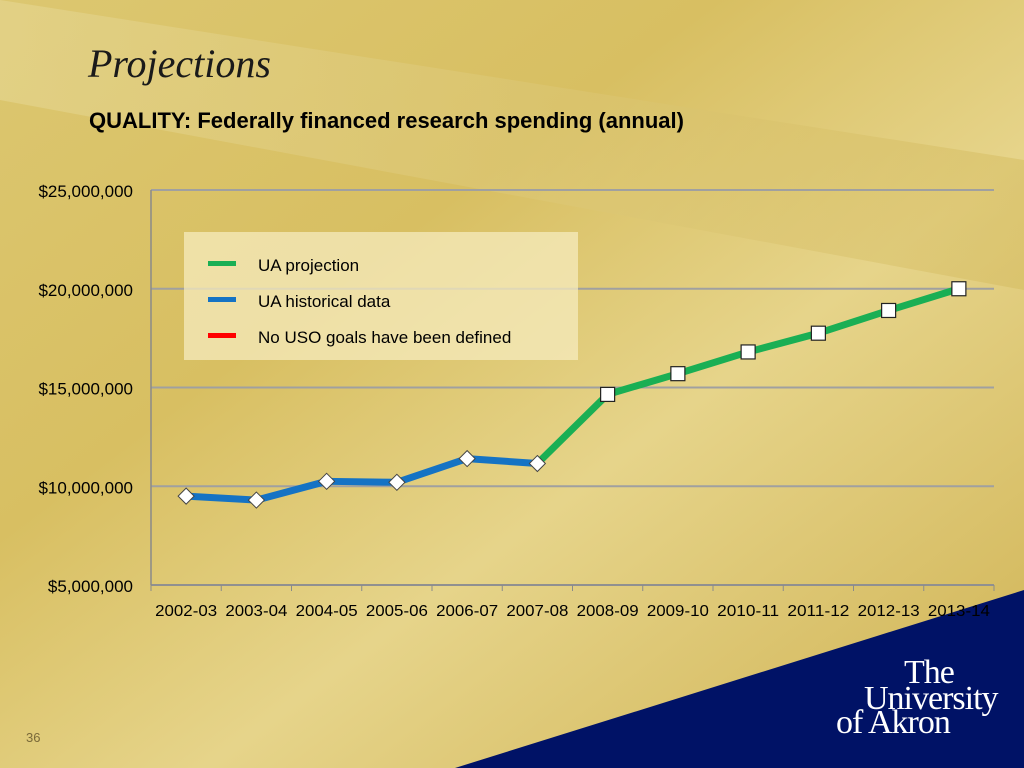 The height and width of the screenshot is (768, 1024). What do you see at coordinates (467, 611) in the screenshot?
I see `x-tick-label: 2006-07` at bounding box center [467, 611].